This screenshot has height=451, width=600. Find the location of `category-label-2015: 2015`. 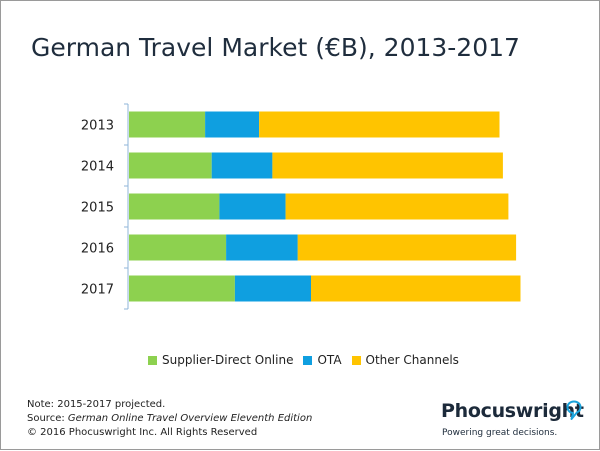

category-label-2015: 2015 is located at coordinates (97, 208).